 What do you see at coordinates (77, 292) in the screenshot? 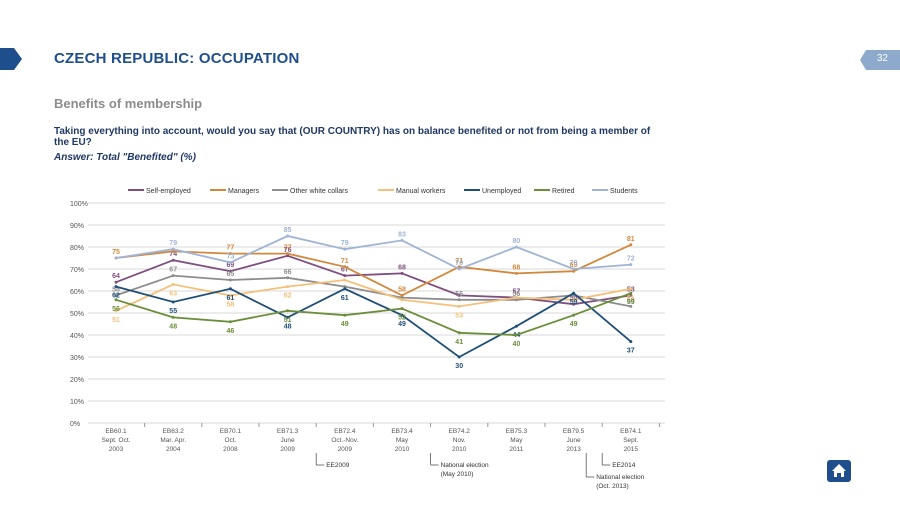
I see `y-tick-label: 60%` at bounding box center [77, 292].